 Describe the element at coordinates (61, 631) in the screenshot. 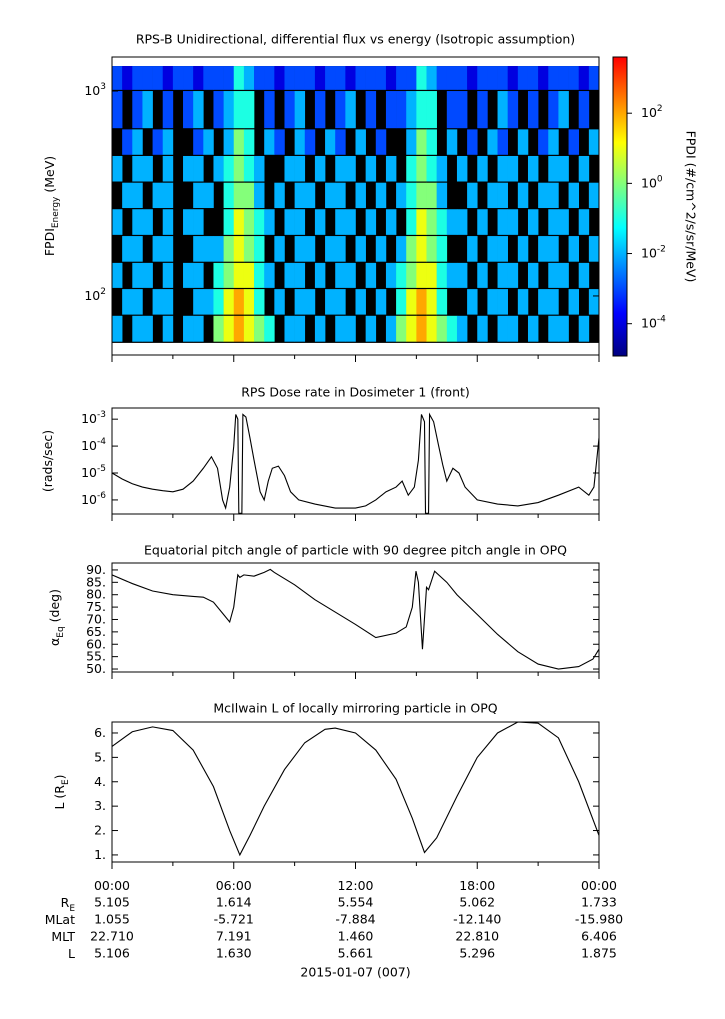

I see `y-axis-label-sub: Eq` at that location.